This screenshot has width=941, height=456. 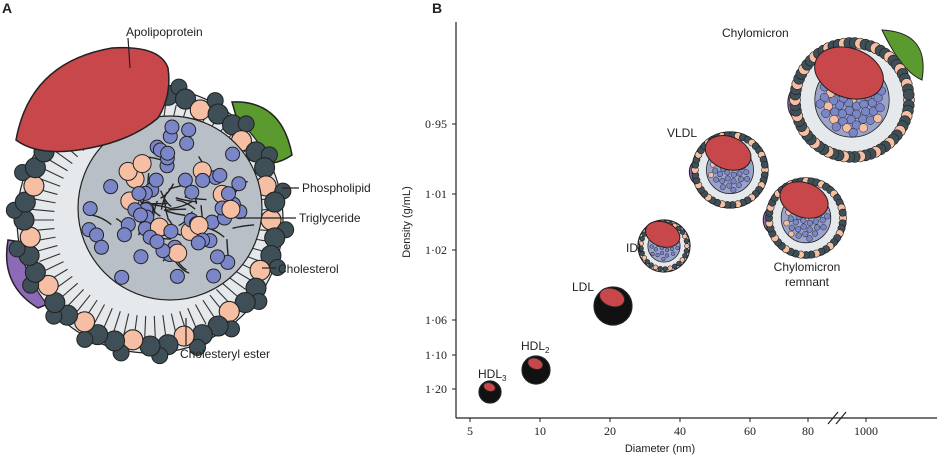 I want to click on particle-chylomicron-remnant, so click(x=804, y=218).